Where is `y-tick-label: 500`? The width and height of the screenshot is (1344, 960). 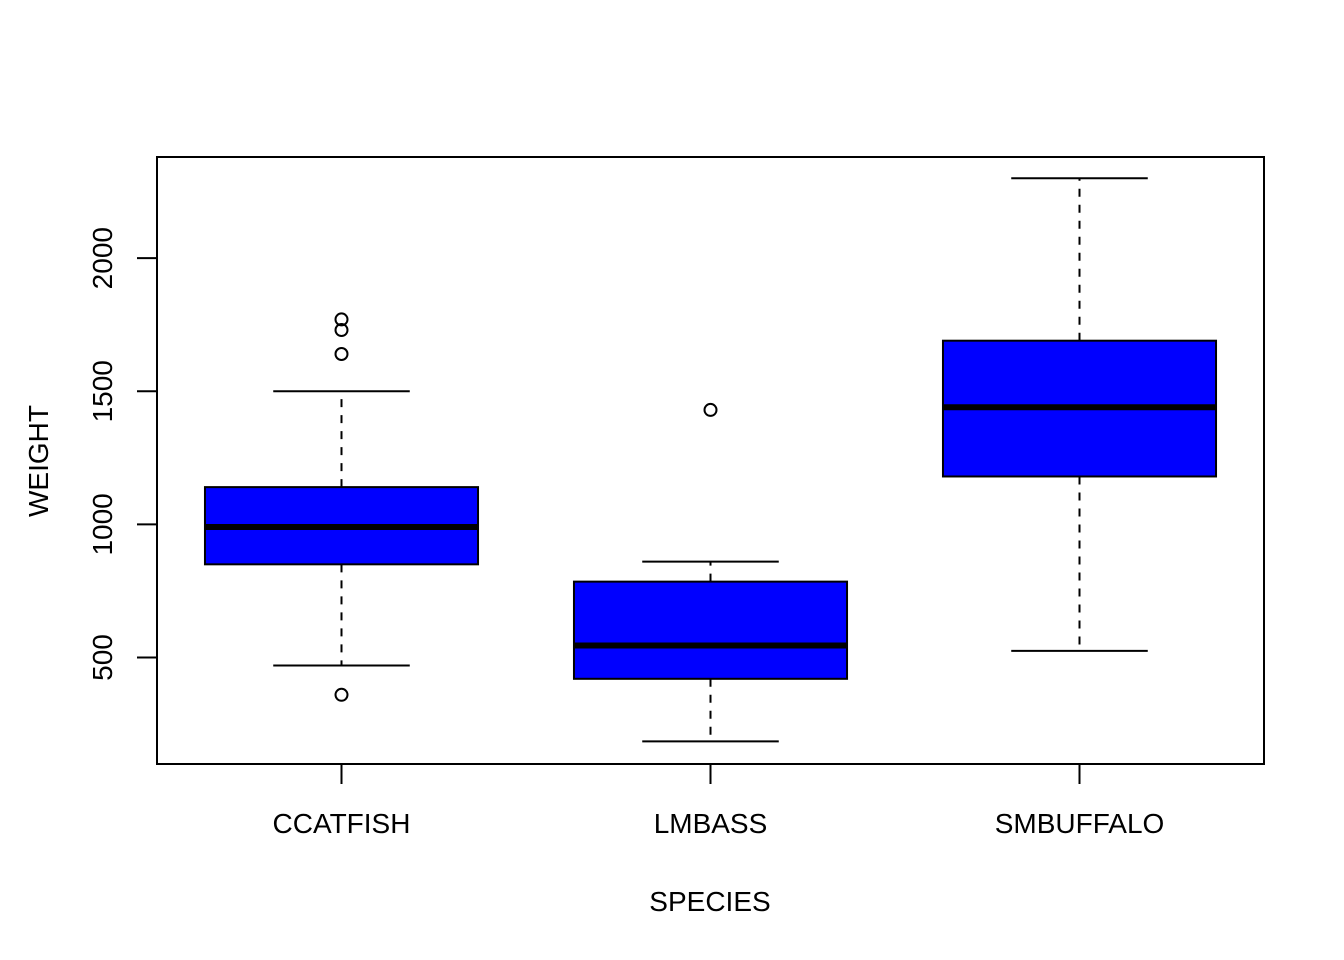
y-tick-label: 500 is located at coordinates (102, 657).